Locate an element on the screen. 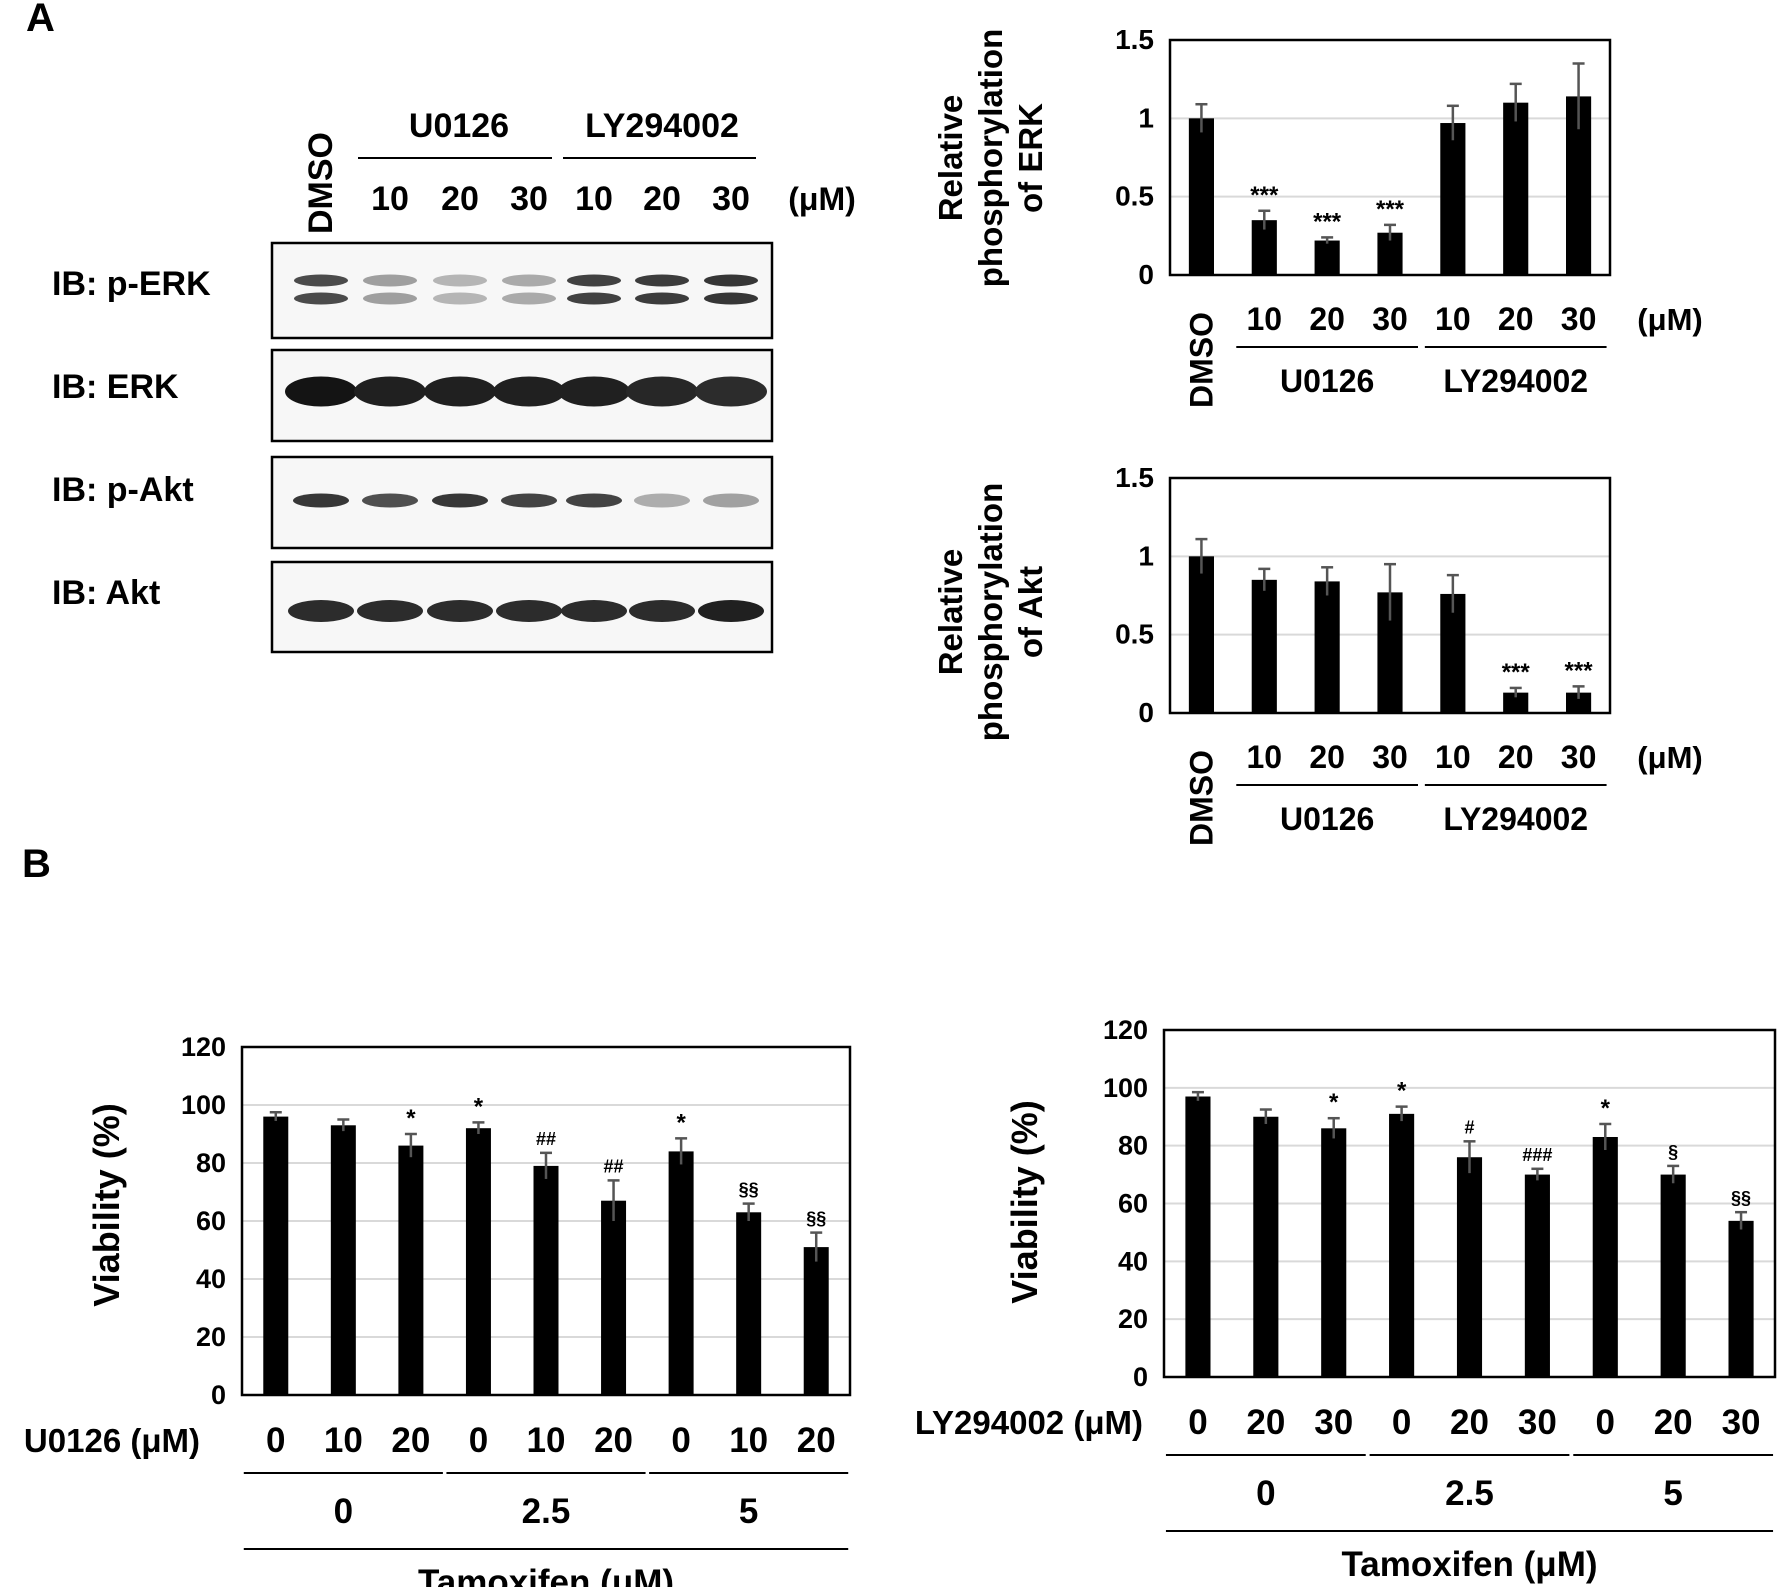  blot-row-label: IB: p-Akt is located at coordinates (123, 490).